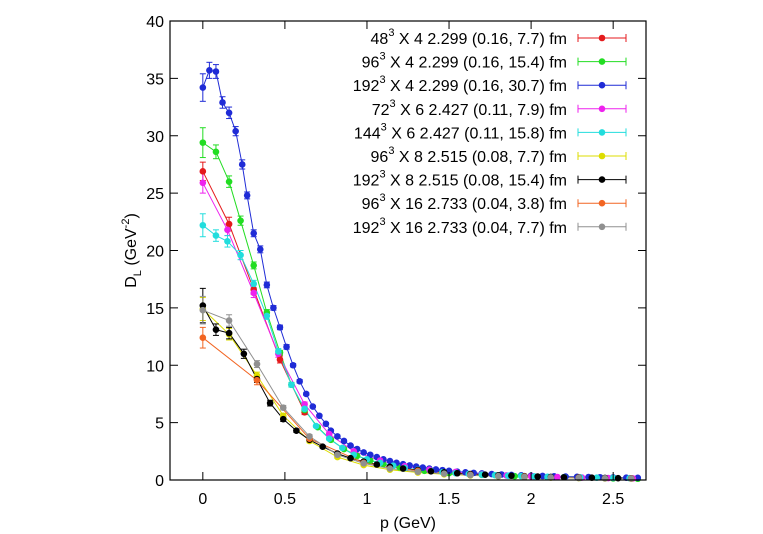 Image resolution: width=763 pixels, height=534 pixels. What do you see at coordinates (138, 273) in the screenshot?
I see `y-axis-label-subscript: L` at bounding box center [138, 273].